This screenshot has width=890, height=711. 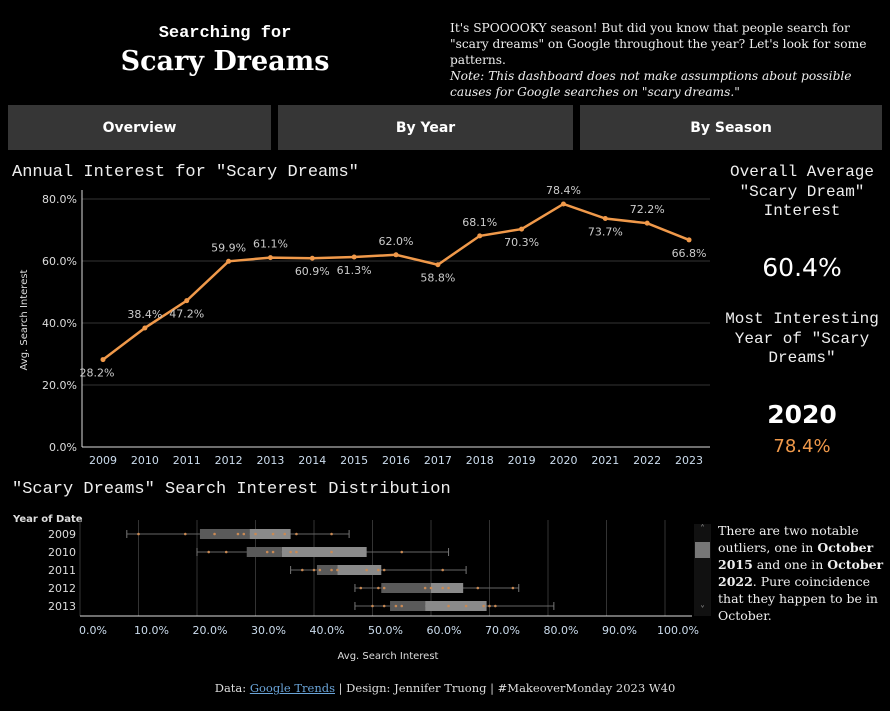 I want to click on scrollbar-thumb, so click(x=702, y=550).